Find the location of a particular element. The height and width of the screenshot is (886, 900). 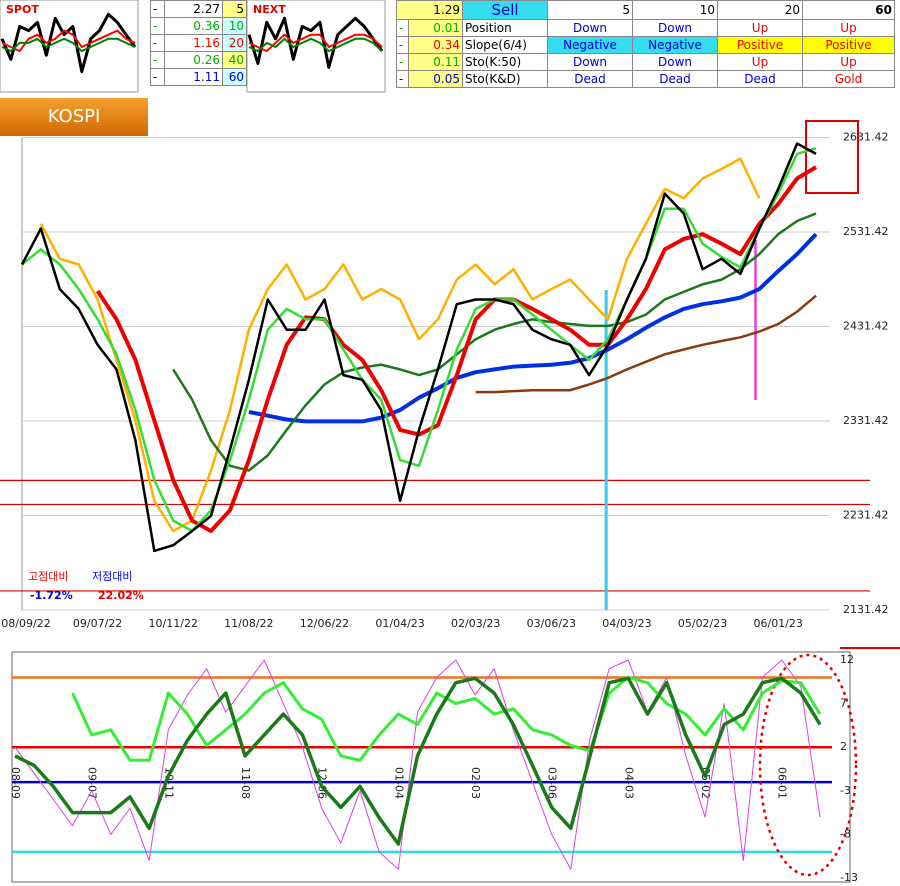

x-tick-label: 01/04/23 is located at coordinates (399, 623).